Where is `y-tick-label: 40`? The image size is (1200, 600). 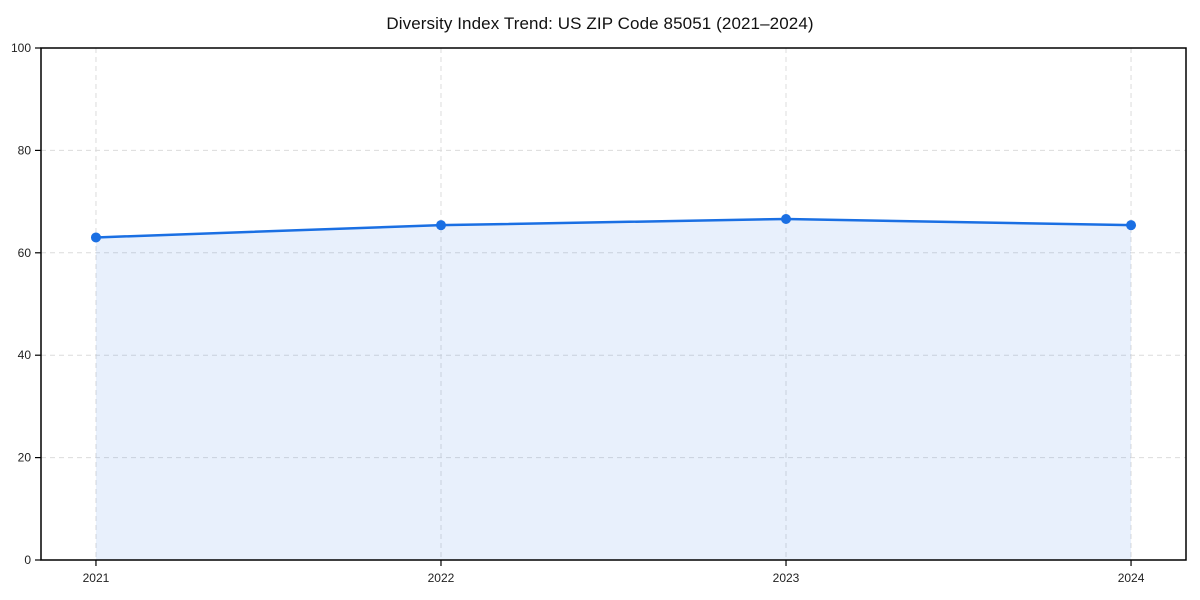
y-tick-label: 40 is located at coordinates (25, 355).